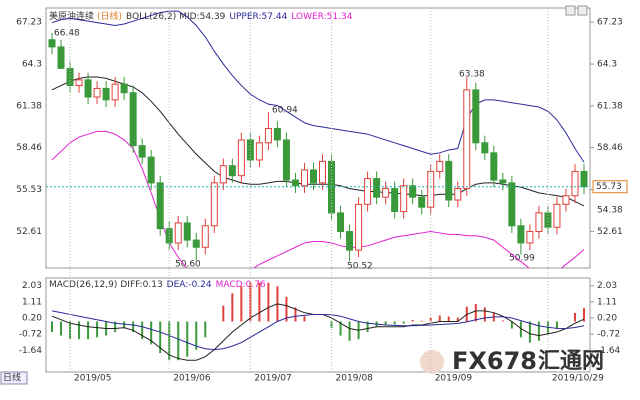  What do you see at coordinates (32, 302) in the screenshot?
I see `y-tick-label: 1.11` at bounding box center [32, 302].